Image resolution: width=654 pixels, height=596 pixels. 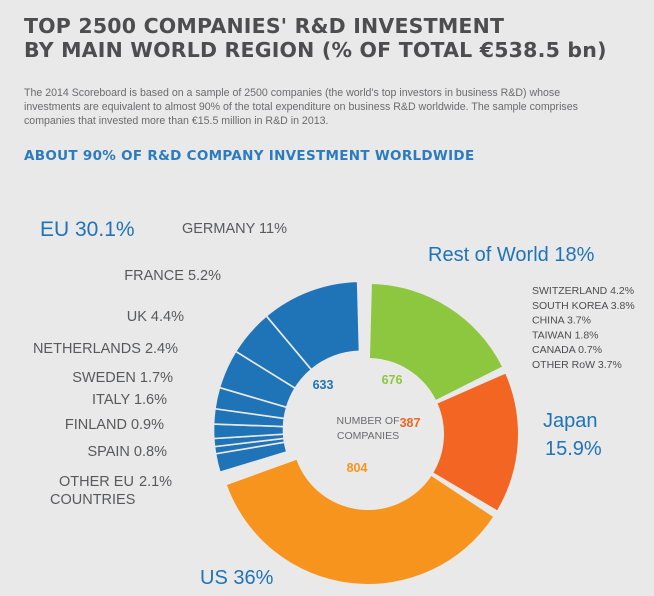 I want to click on eu-country-label: UK 4.4%, so click(x=155, y=317).